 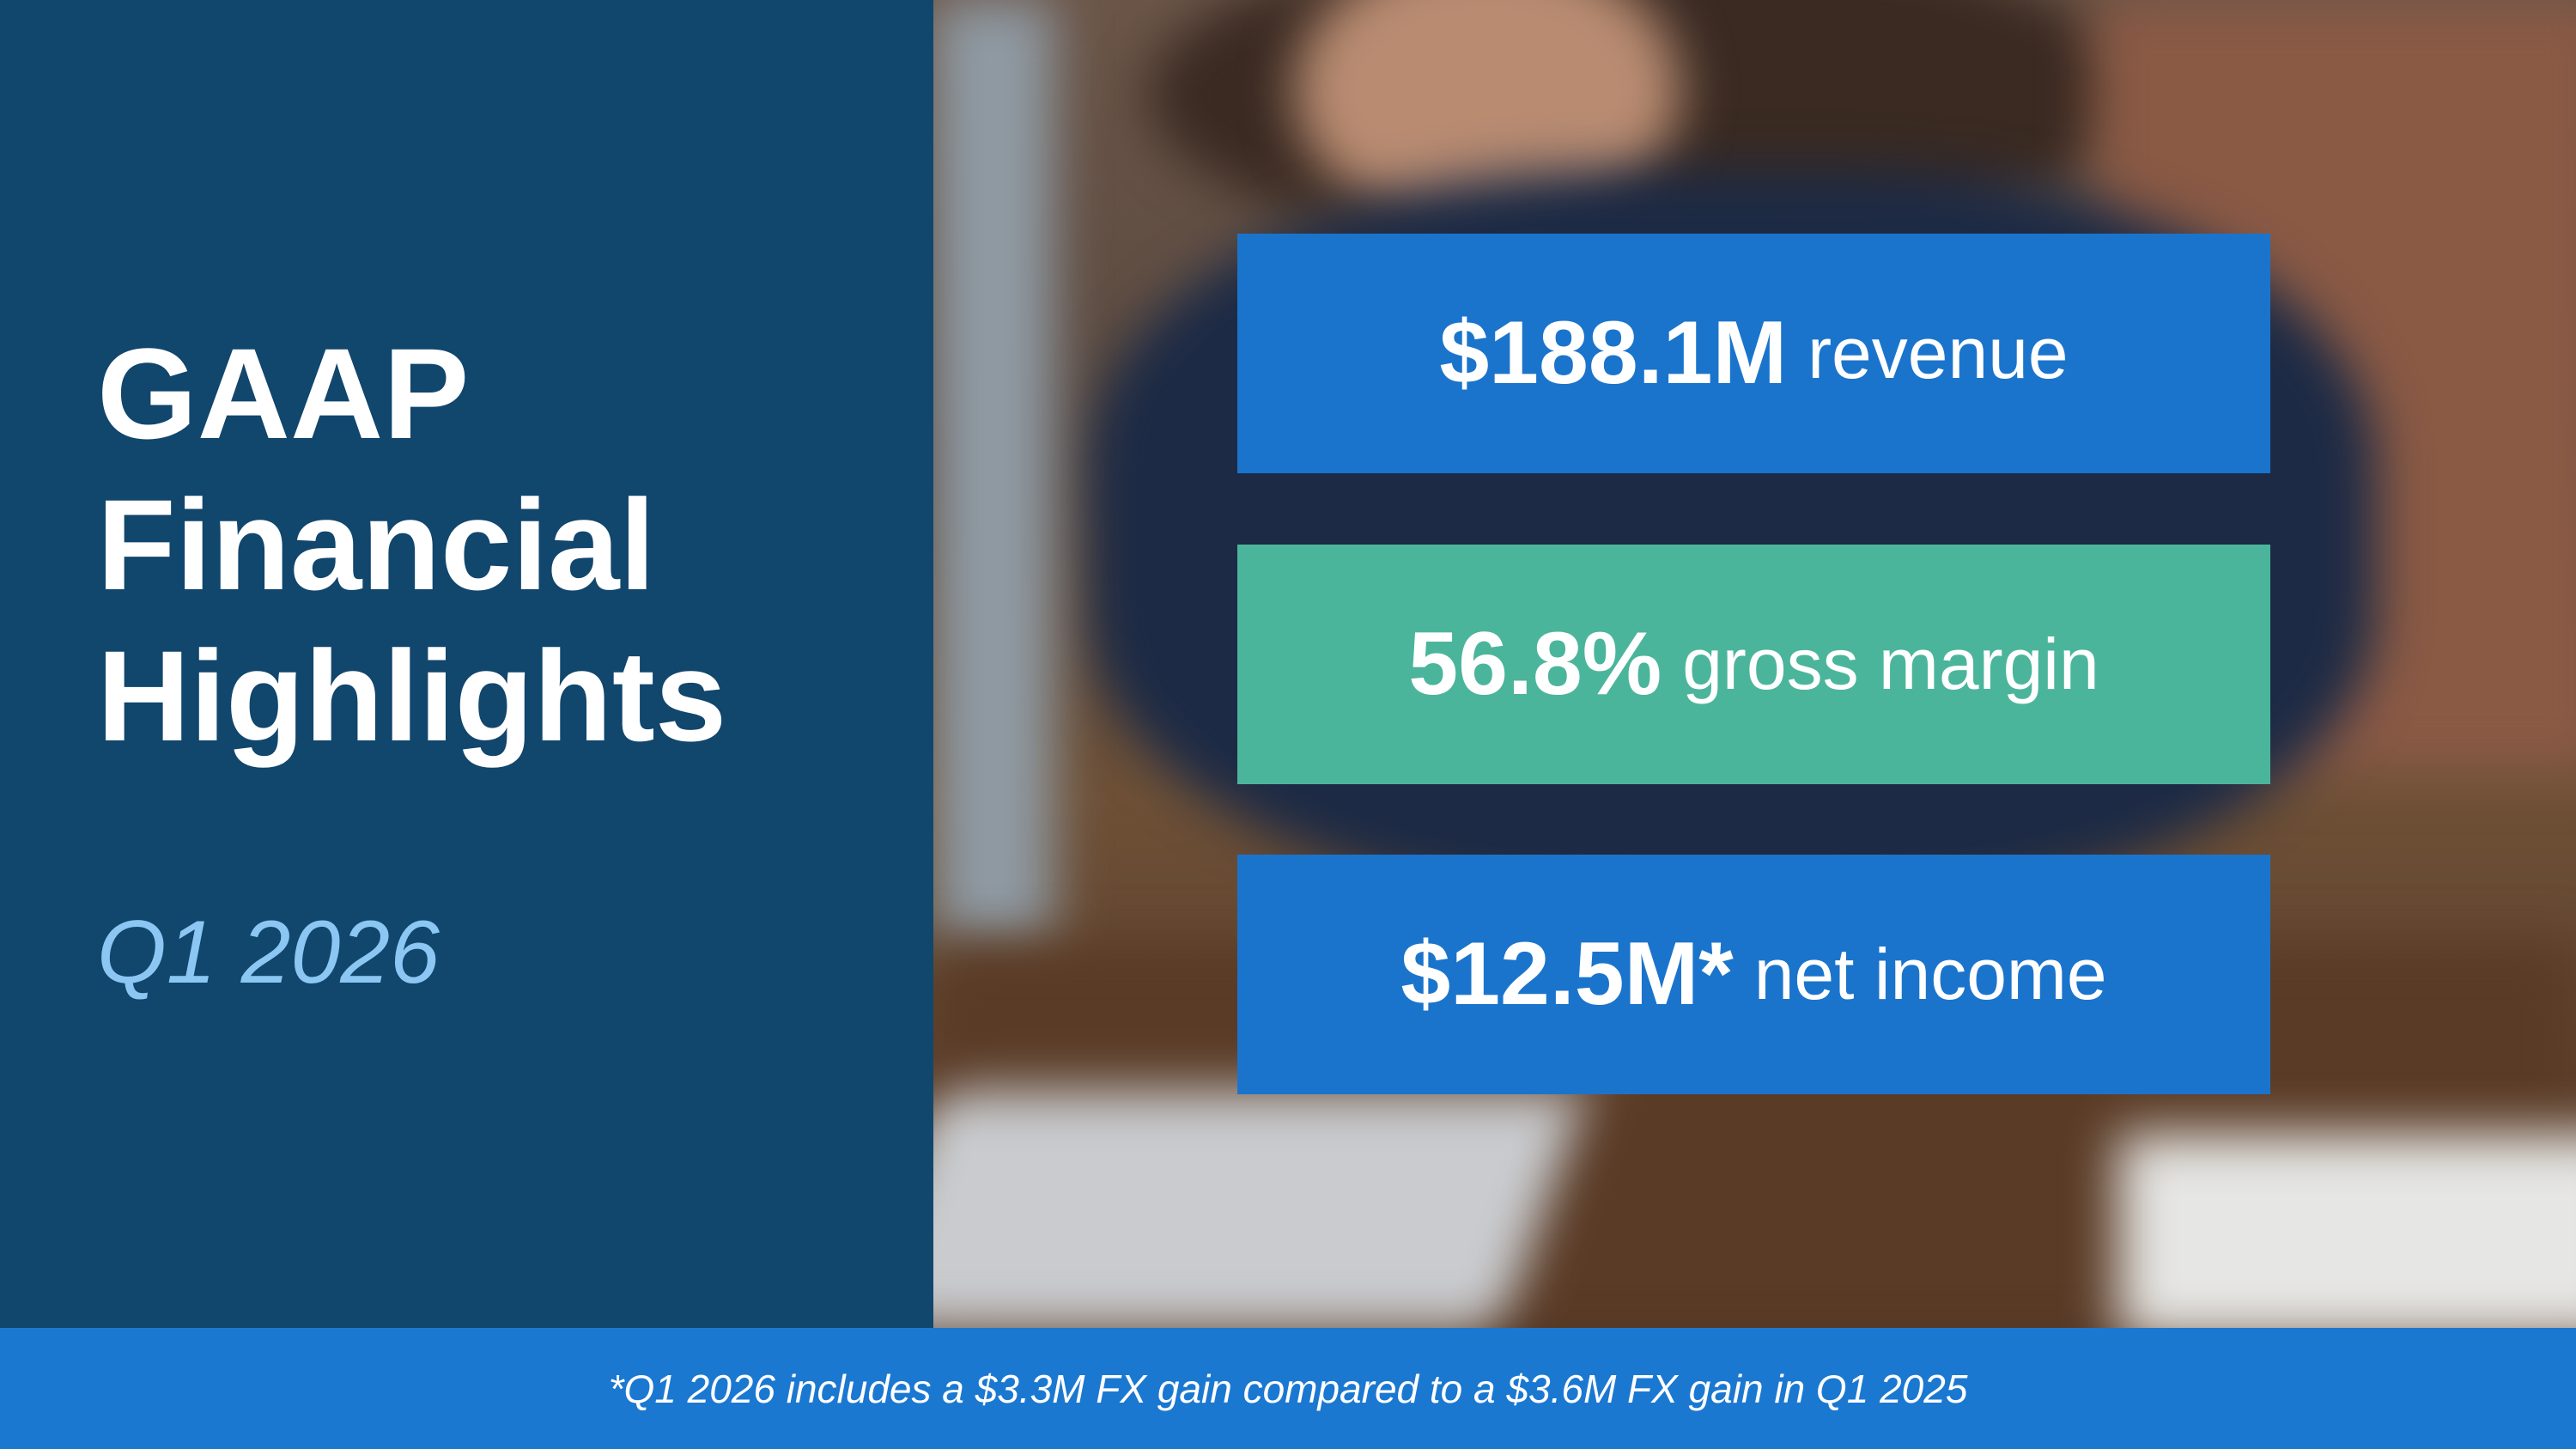 I want to click on title: GAAP Financial Highlights, so click(x=411, y=544).